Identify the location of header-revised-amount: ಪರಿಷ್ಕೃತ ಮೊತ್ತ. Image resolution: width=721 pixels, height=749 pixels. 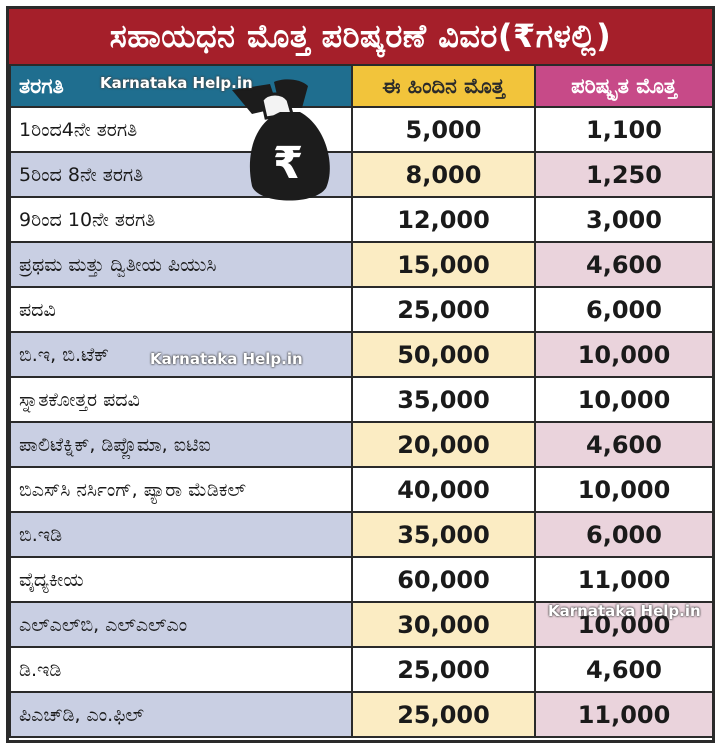
(624, 86).